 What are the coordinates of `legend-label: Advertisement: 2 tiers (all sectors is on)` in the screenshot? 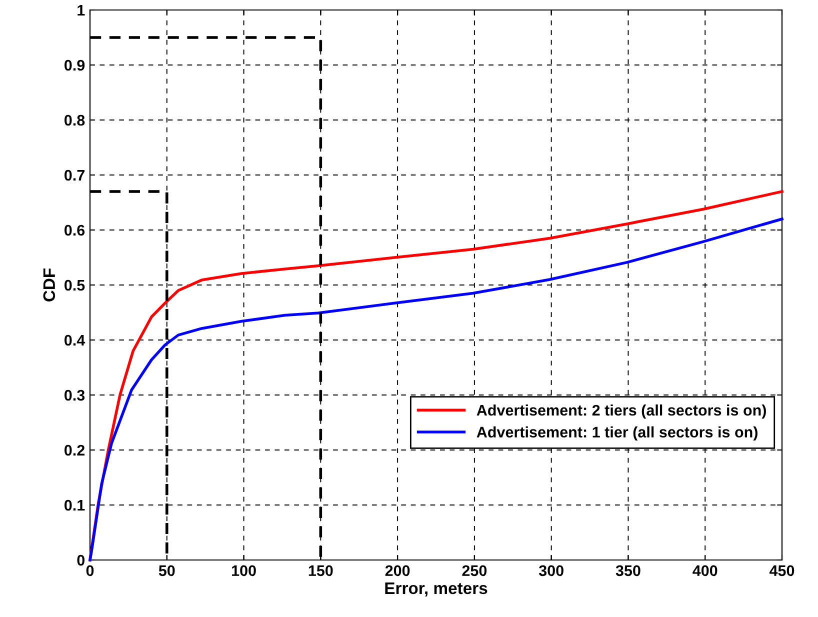 It's located at (621, 411).